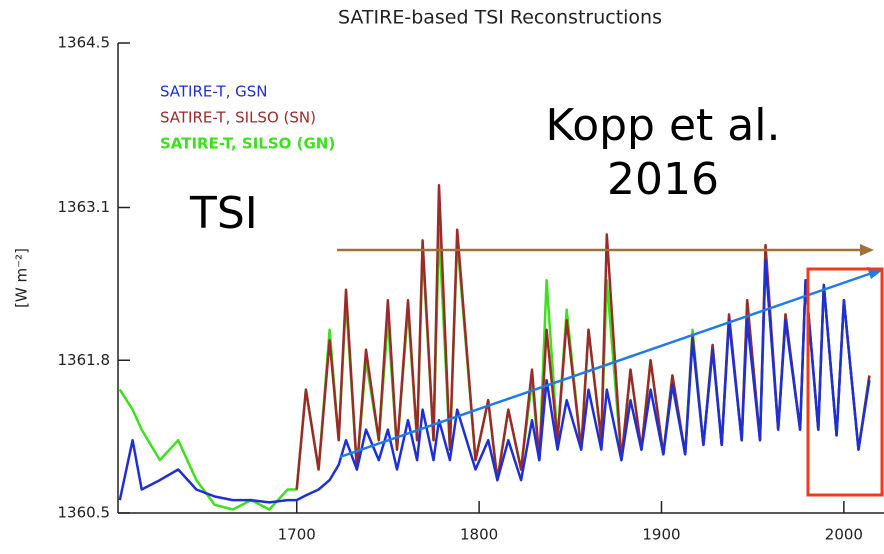 Image resolution: width=884 pixels, height=554 pixels. Describe the element at coordinates (238, 118) in the screenshot. I see `legend-entry: SATIRE-T, SILSO (SN)` at that location.